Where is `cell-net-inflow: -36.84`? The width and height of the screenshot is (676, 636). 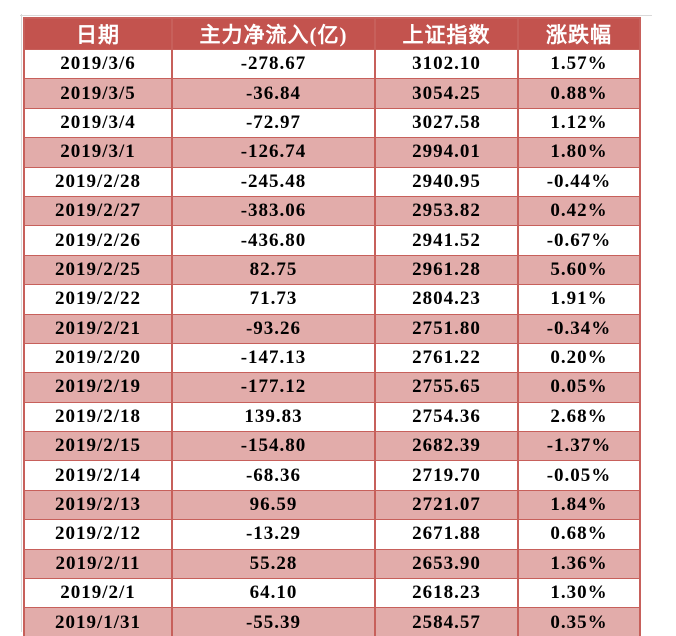
cell-net-inflow: -36.84 is located at coordinates (273, 93).